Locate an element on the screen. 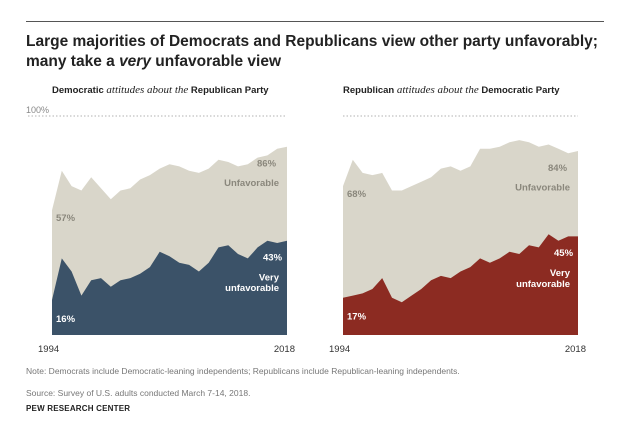 This screenshot has width=627, height=438. left-panel-title-emphasis: attitudes about the is located at coordinates (147, 90).